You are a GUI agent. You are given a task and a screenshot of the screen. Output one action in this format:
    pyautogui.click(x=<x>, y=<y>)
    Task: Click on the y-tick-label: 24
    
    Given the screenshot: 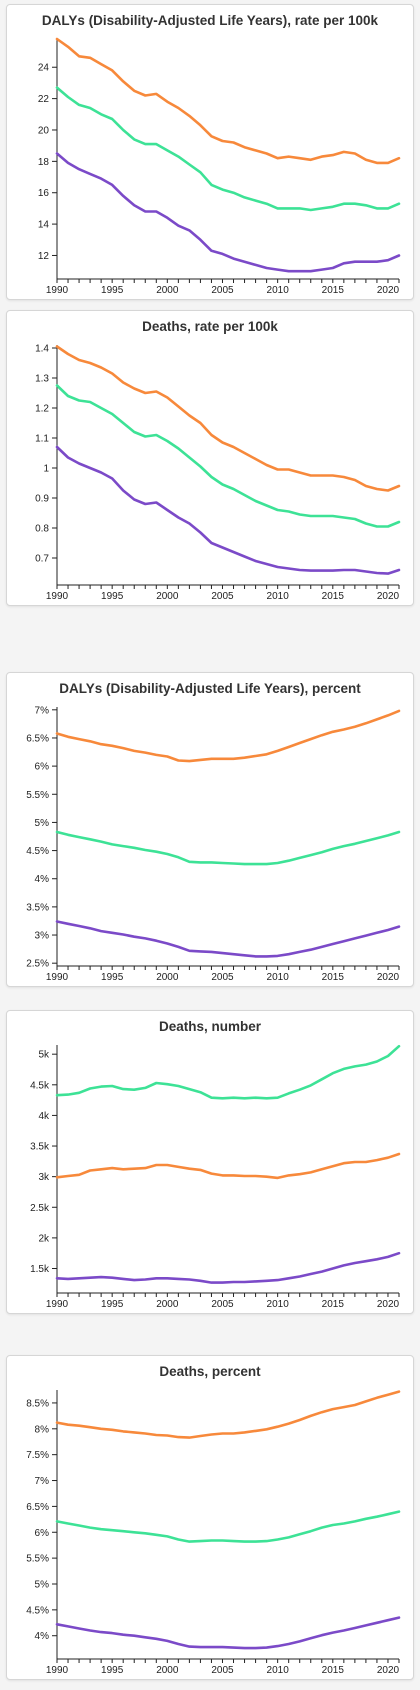 What is the action you would take?
    pyautogui.click(x=44, y=68)
    